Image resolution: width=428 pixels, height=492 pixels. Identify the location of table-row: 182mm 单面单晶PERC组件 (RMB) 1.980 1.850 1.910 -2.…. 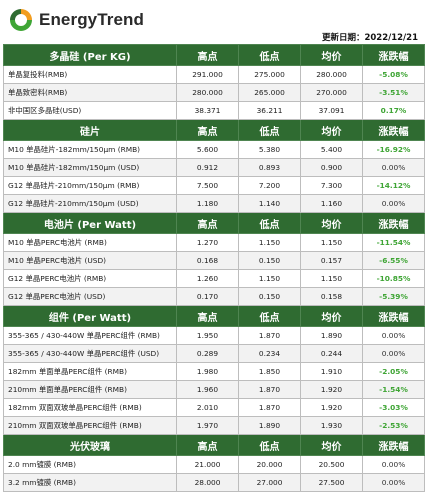
(214, 371).